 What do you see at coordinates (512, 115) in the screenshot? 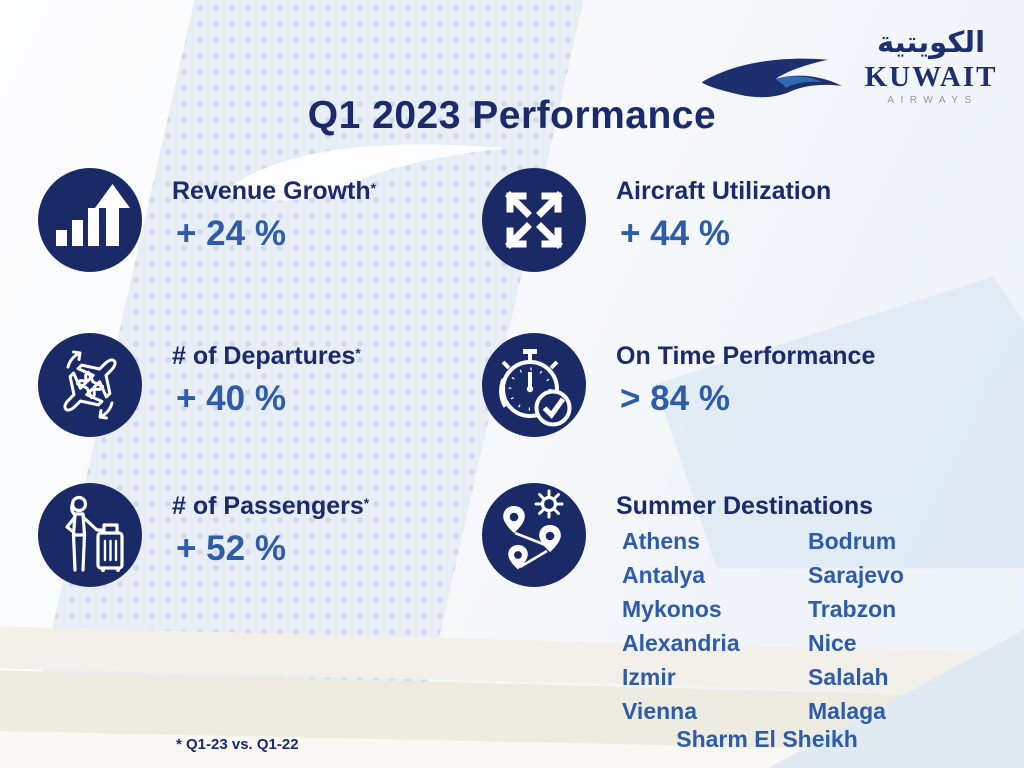
I see `page-title: Q1 2023 Performance` at bounding box center [512, 115].